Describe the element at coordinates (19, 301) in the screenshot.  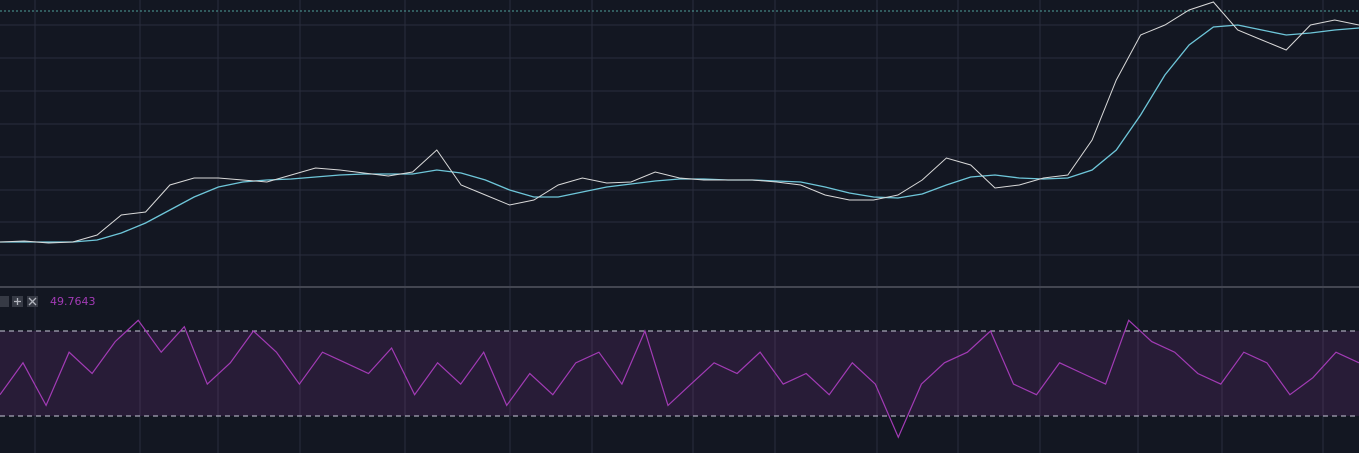
I see `pane-buttons` at that location.